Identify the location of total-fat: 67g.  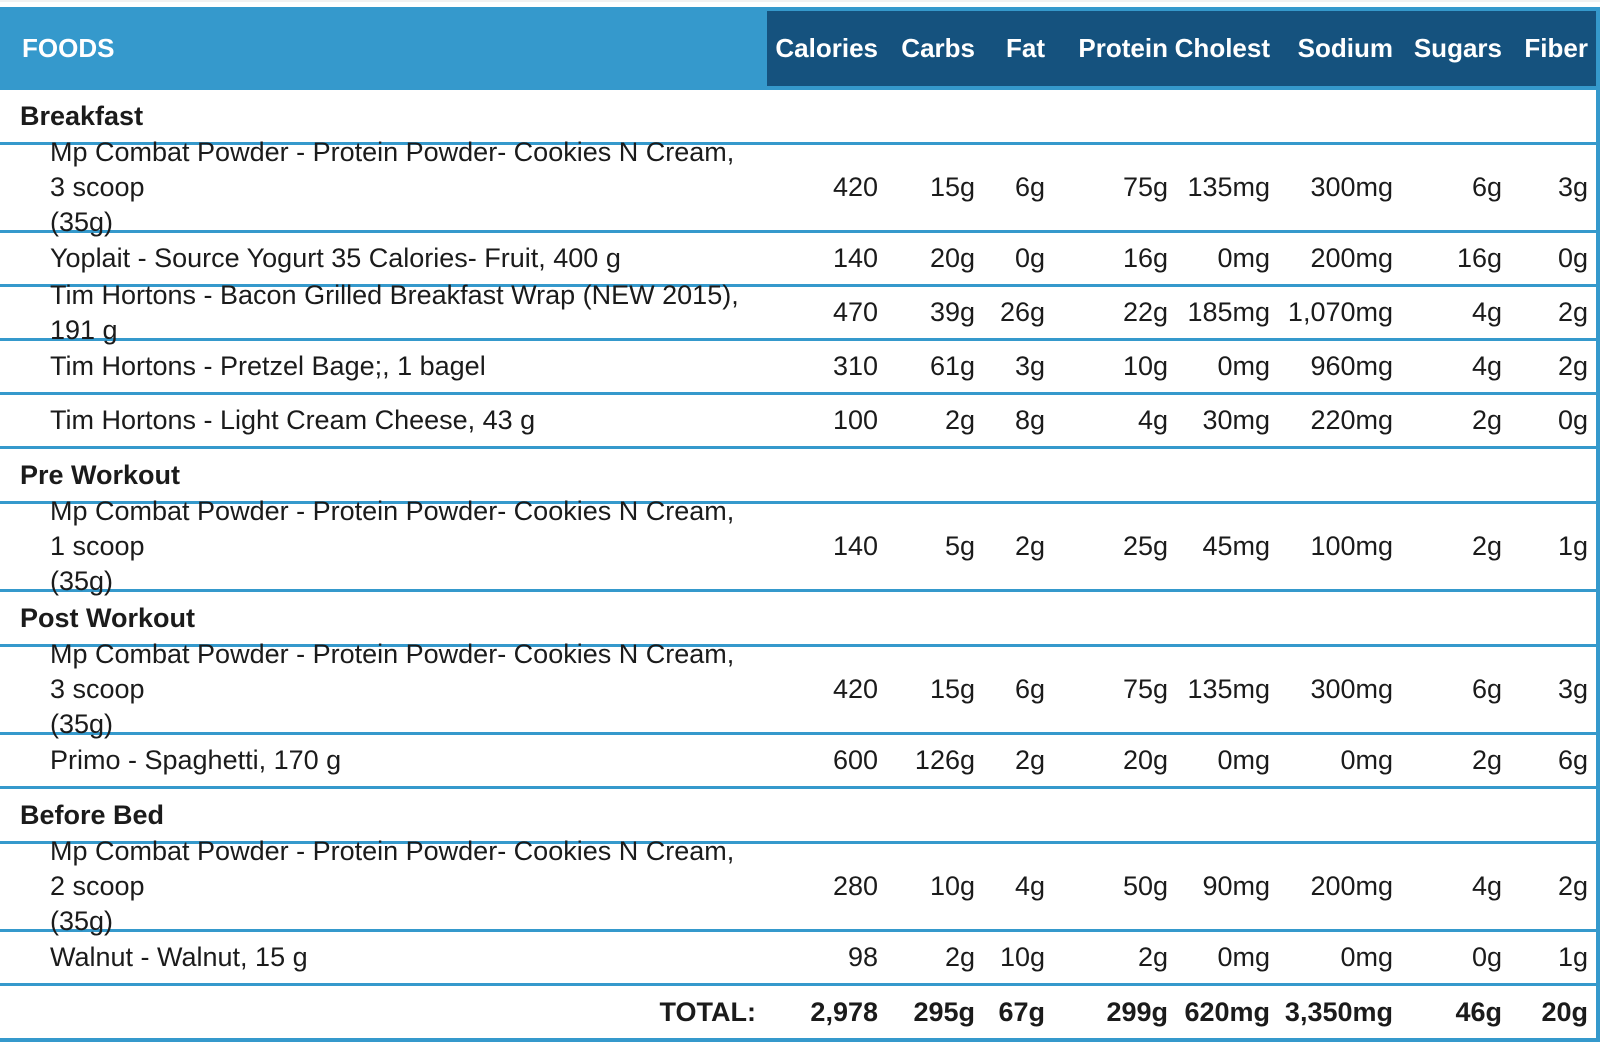
(1021, 1011).